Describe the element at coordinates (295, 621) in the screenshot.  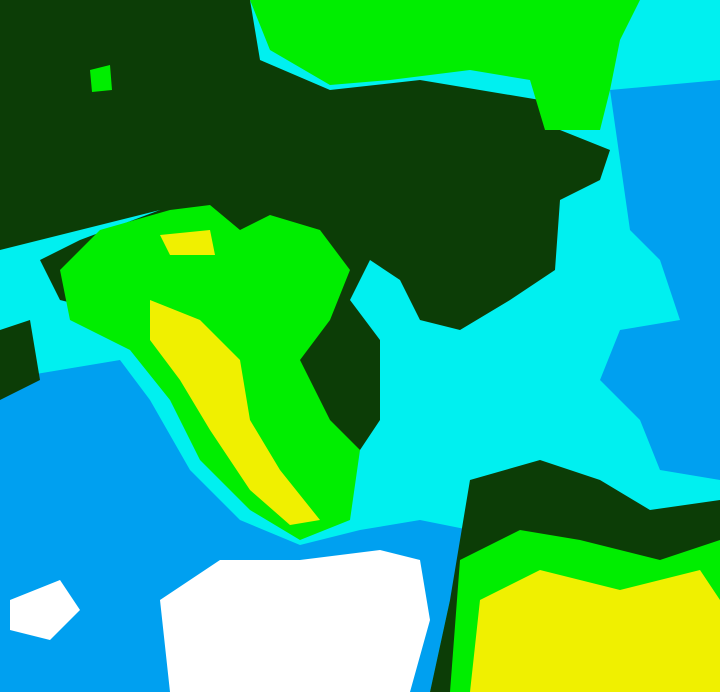
I see `white-region-southwest` at that location.